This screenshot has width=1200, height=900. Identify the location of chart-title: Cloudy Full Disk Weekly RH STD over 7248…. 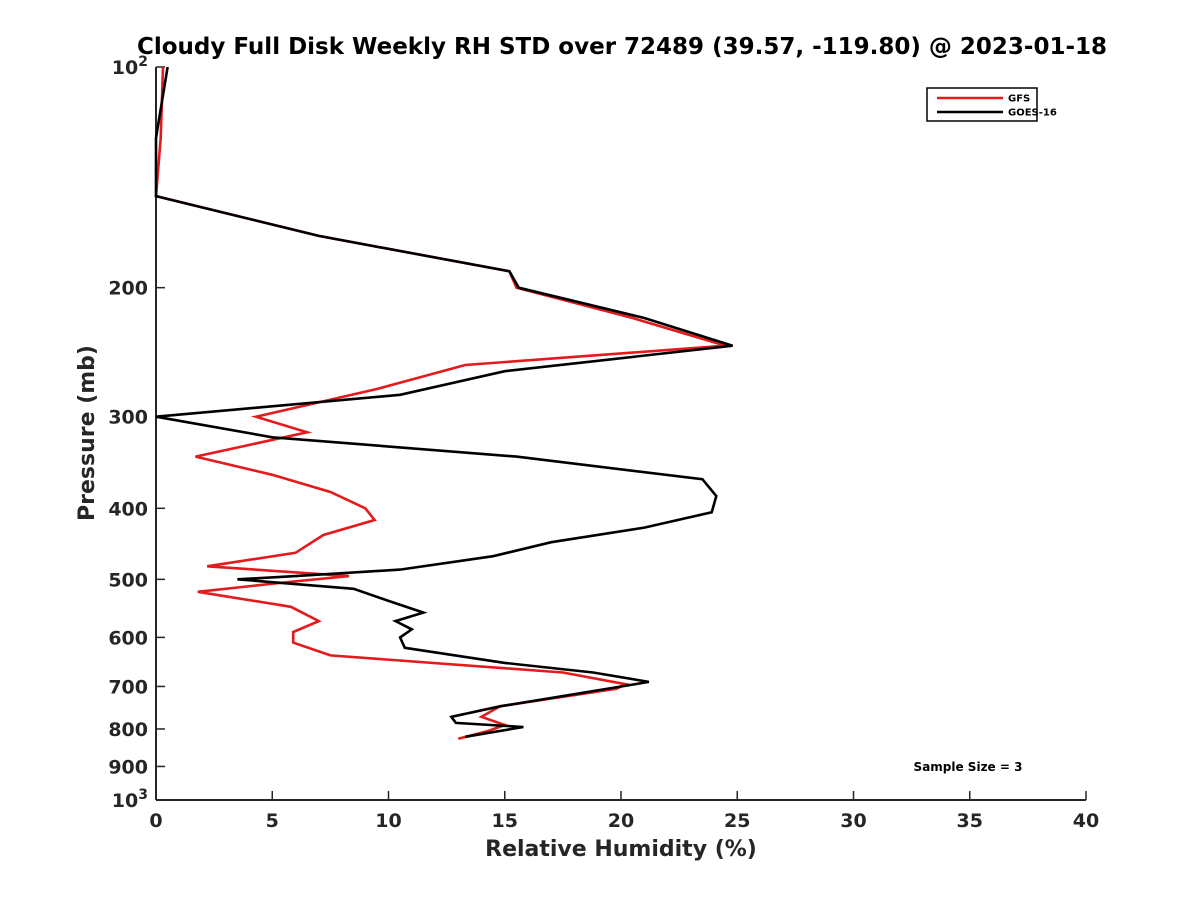
(622, 47).